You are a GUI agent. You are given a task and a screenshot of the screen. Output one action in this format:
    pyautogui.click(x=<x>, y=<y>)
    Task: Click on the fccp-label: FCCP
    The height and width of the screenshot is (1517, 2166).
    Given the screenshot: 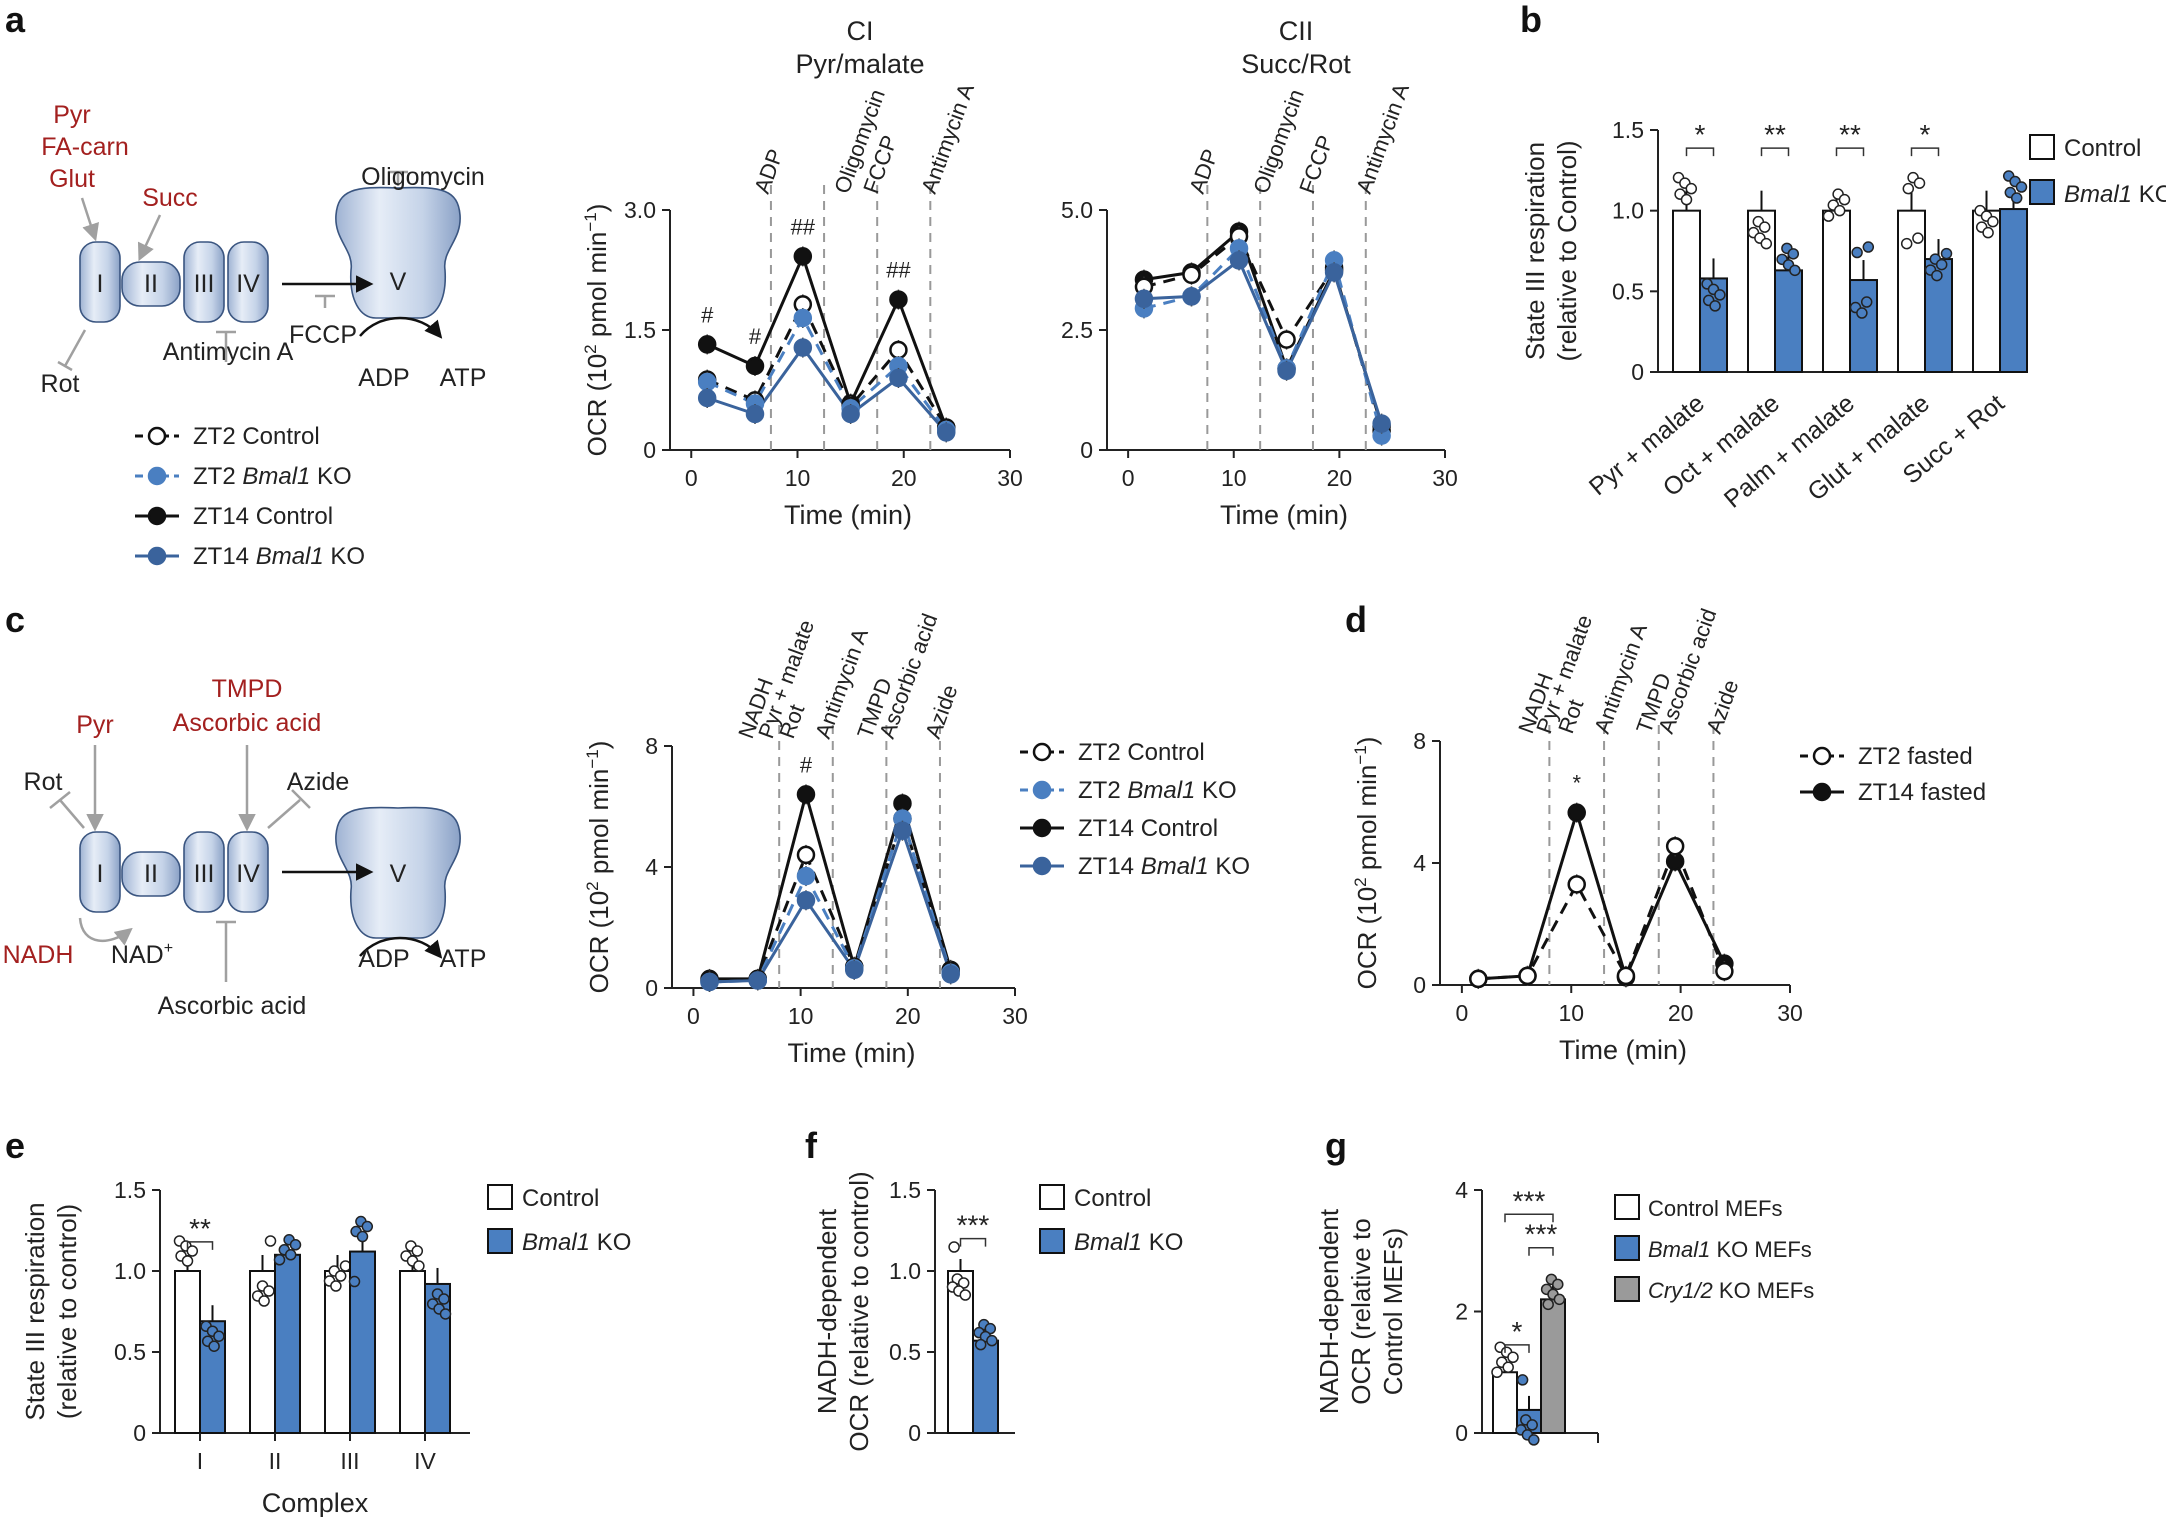 What is the action you would take?
    pyautogui.click(x=323, y=335)
    